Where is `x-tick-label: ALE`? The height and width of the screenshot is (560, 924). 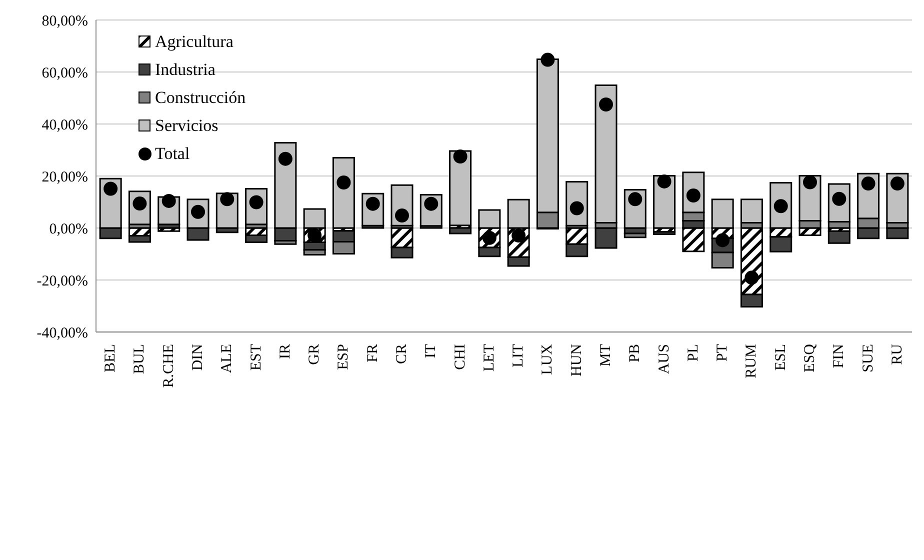
x-tick-label: ALE is located at coordinates (227, 359).